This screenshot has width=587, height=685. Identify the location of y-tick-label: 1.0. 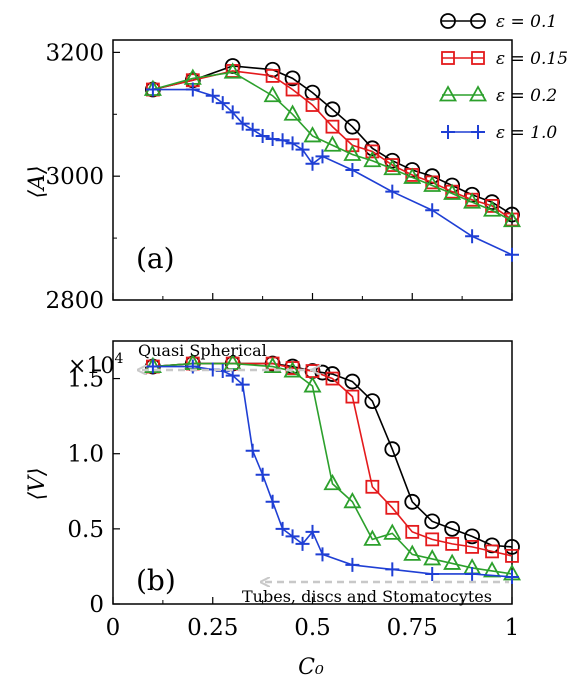
(85, 455).